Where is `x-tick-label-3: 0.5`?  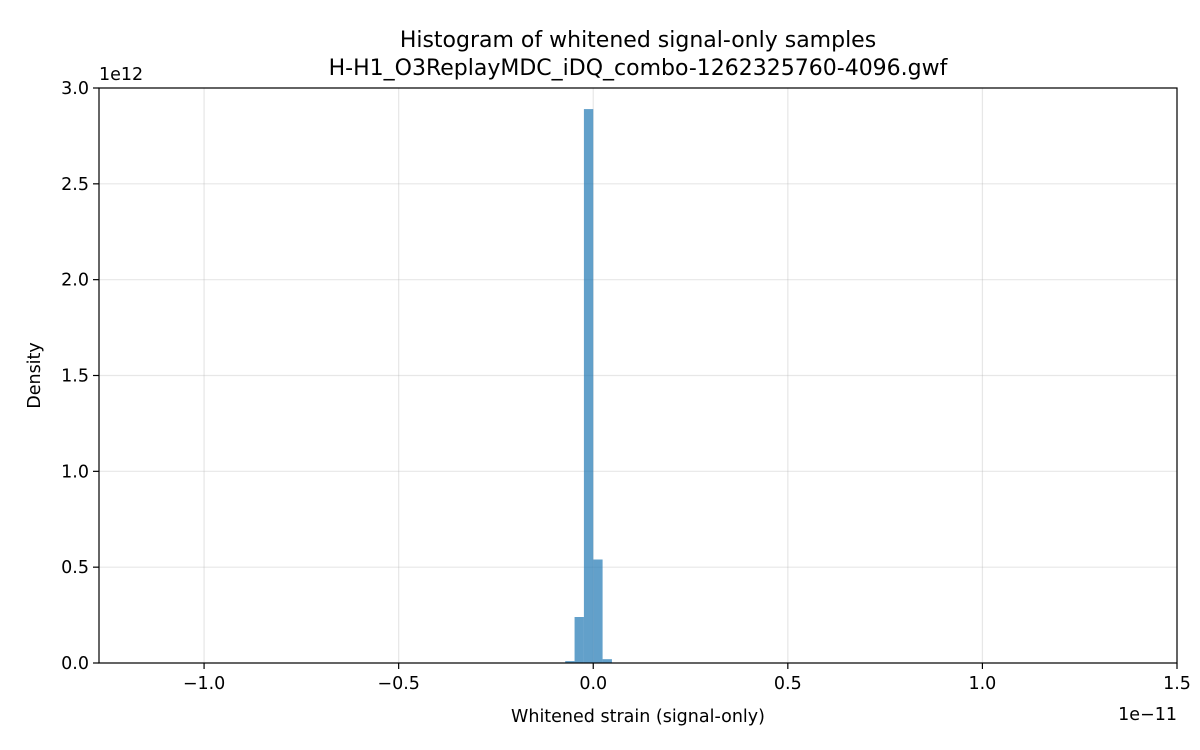
x-tick-label-3: 0.5 is located at coordinates (788, 684).